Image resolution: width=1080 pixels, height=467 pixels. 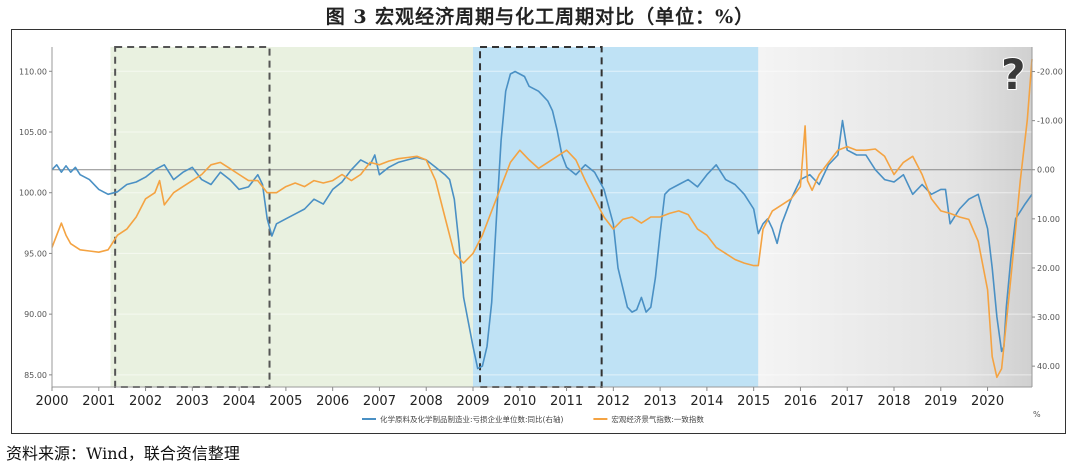 I want to click on y-left-tick-label: 105.00, so click(x=33, y=132).